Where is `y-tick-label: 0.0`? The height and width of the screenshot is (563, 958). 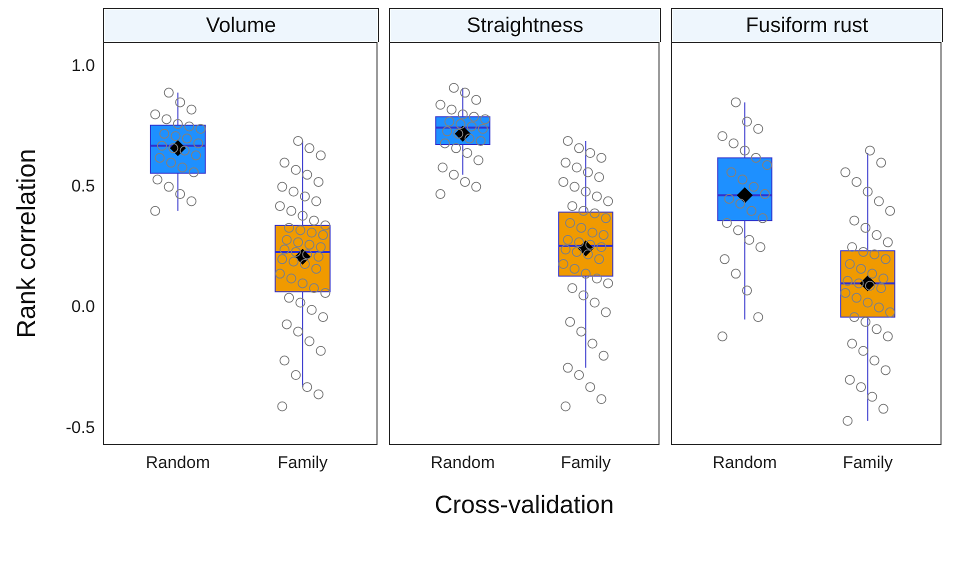 y-tick-label: 0.0 is located at coordinates (83, 306).